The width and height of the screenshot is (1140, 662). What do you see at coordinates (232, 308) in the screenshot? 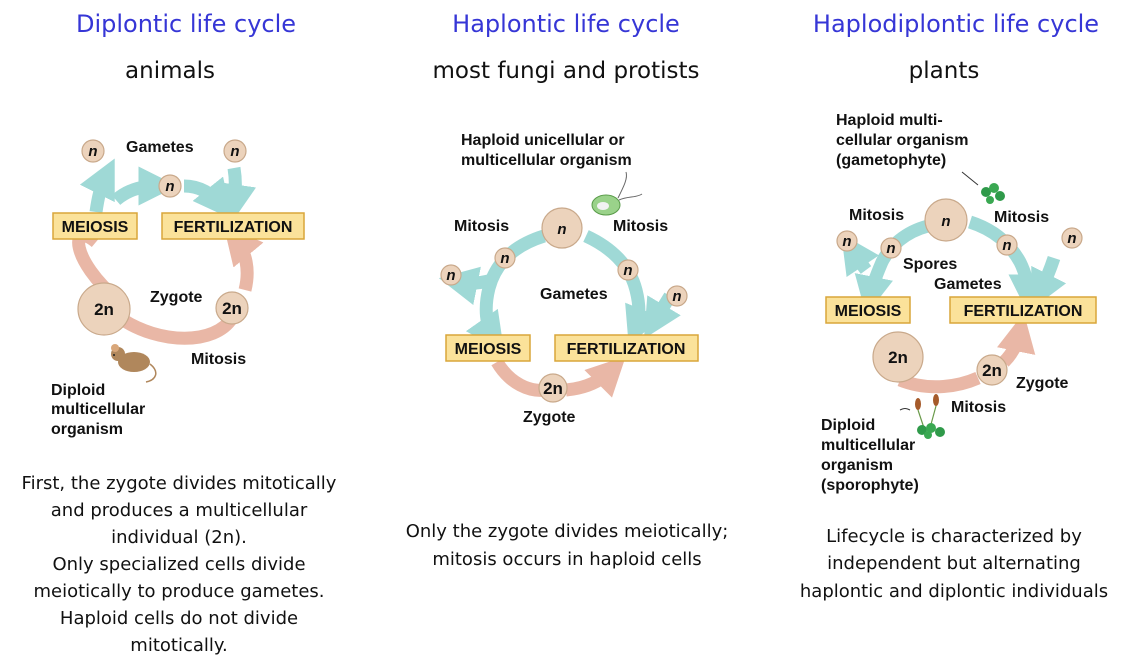
I see `zygote-cell-label: 2n` at bounding box center [232, 308].